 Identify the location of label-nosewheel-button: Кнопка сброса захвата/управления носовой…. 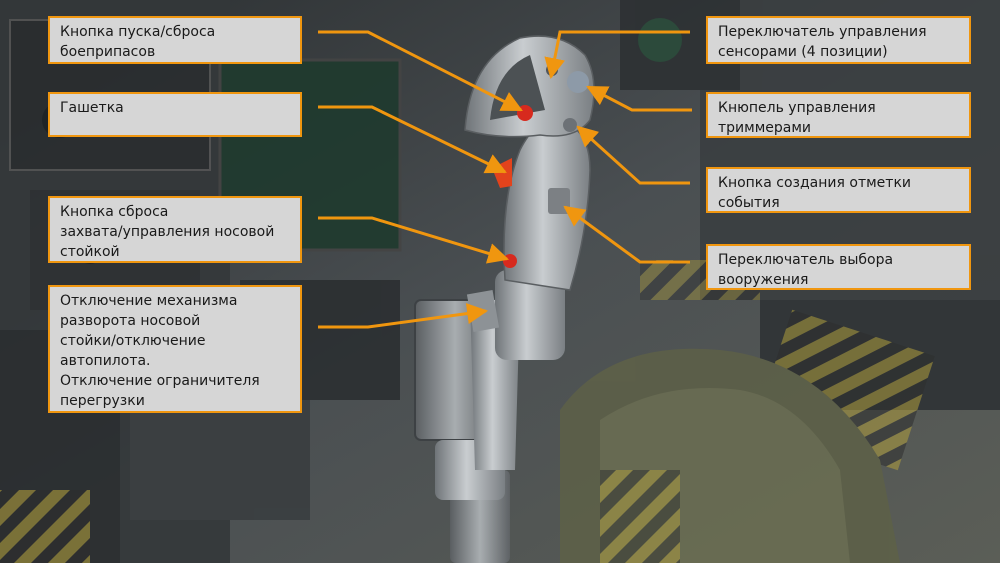
(175, 229).